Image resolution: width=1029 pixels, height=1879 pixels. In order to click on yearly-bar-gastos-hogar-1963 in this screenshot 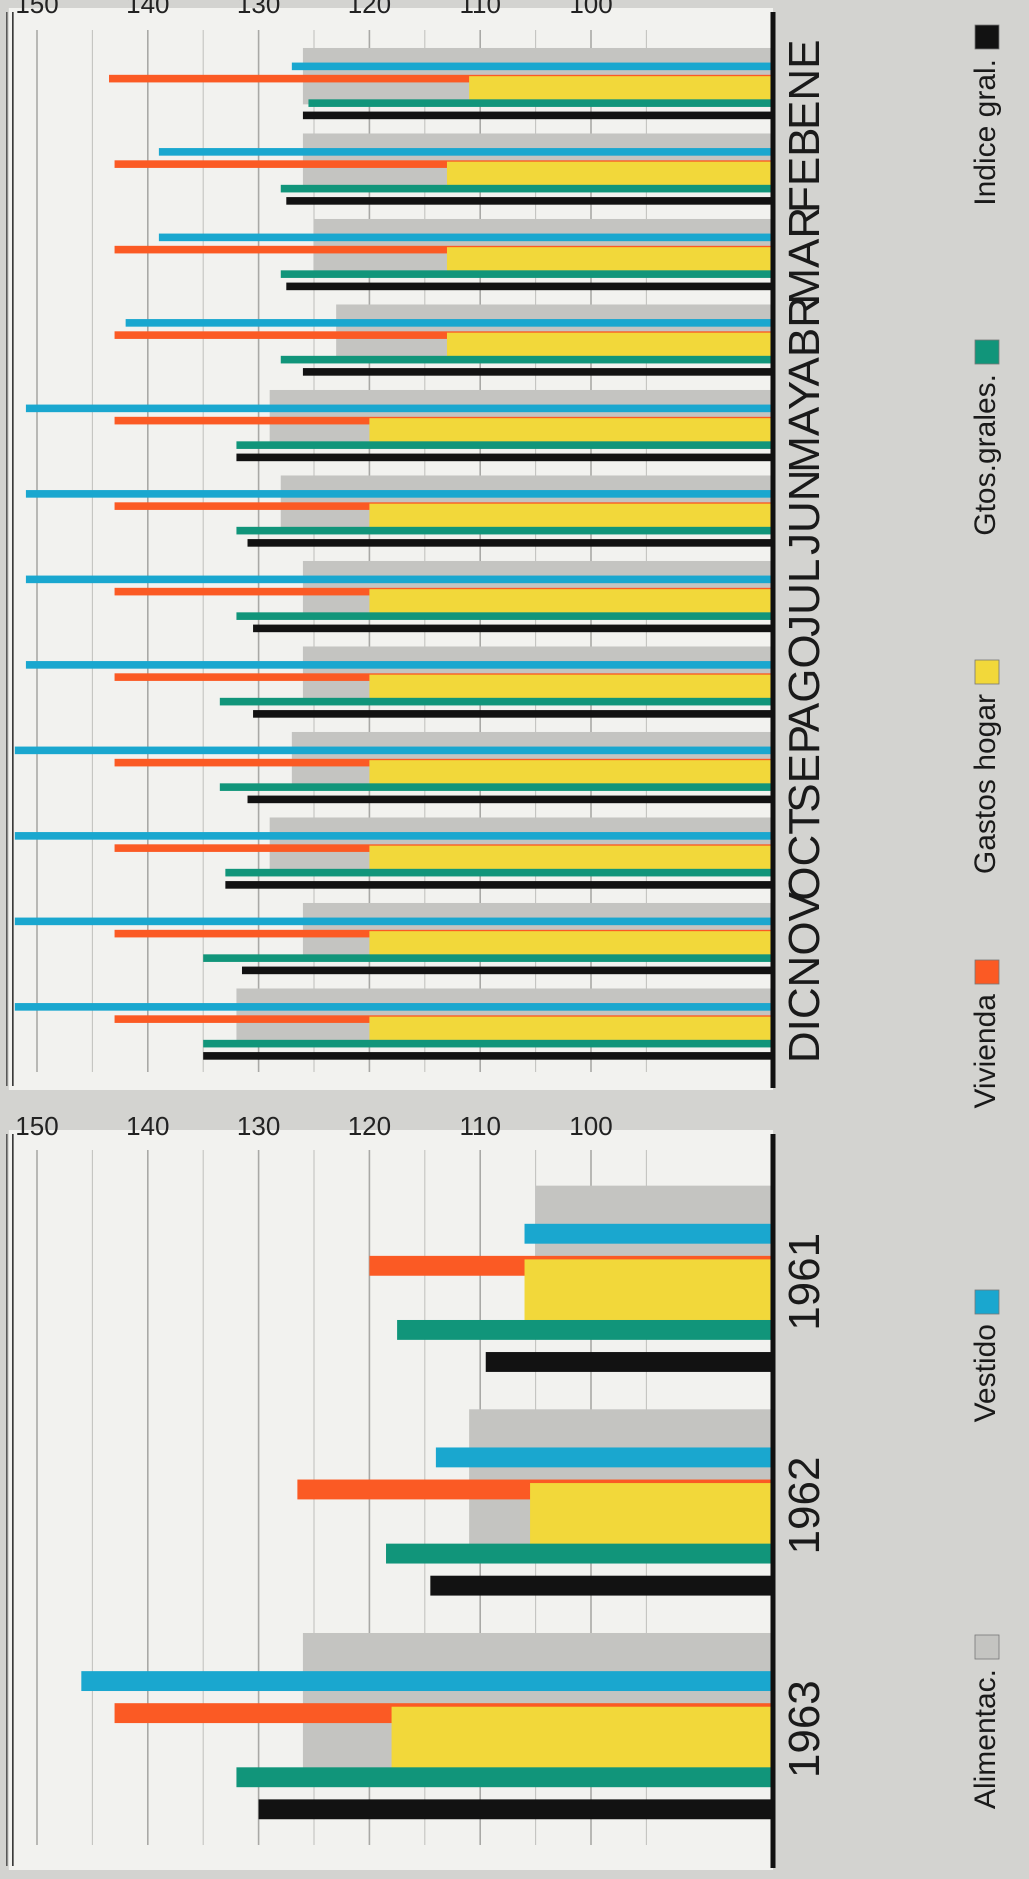, I will do `click(582, 1737)`.